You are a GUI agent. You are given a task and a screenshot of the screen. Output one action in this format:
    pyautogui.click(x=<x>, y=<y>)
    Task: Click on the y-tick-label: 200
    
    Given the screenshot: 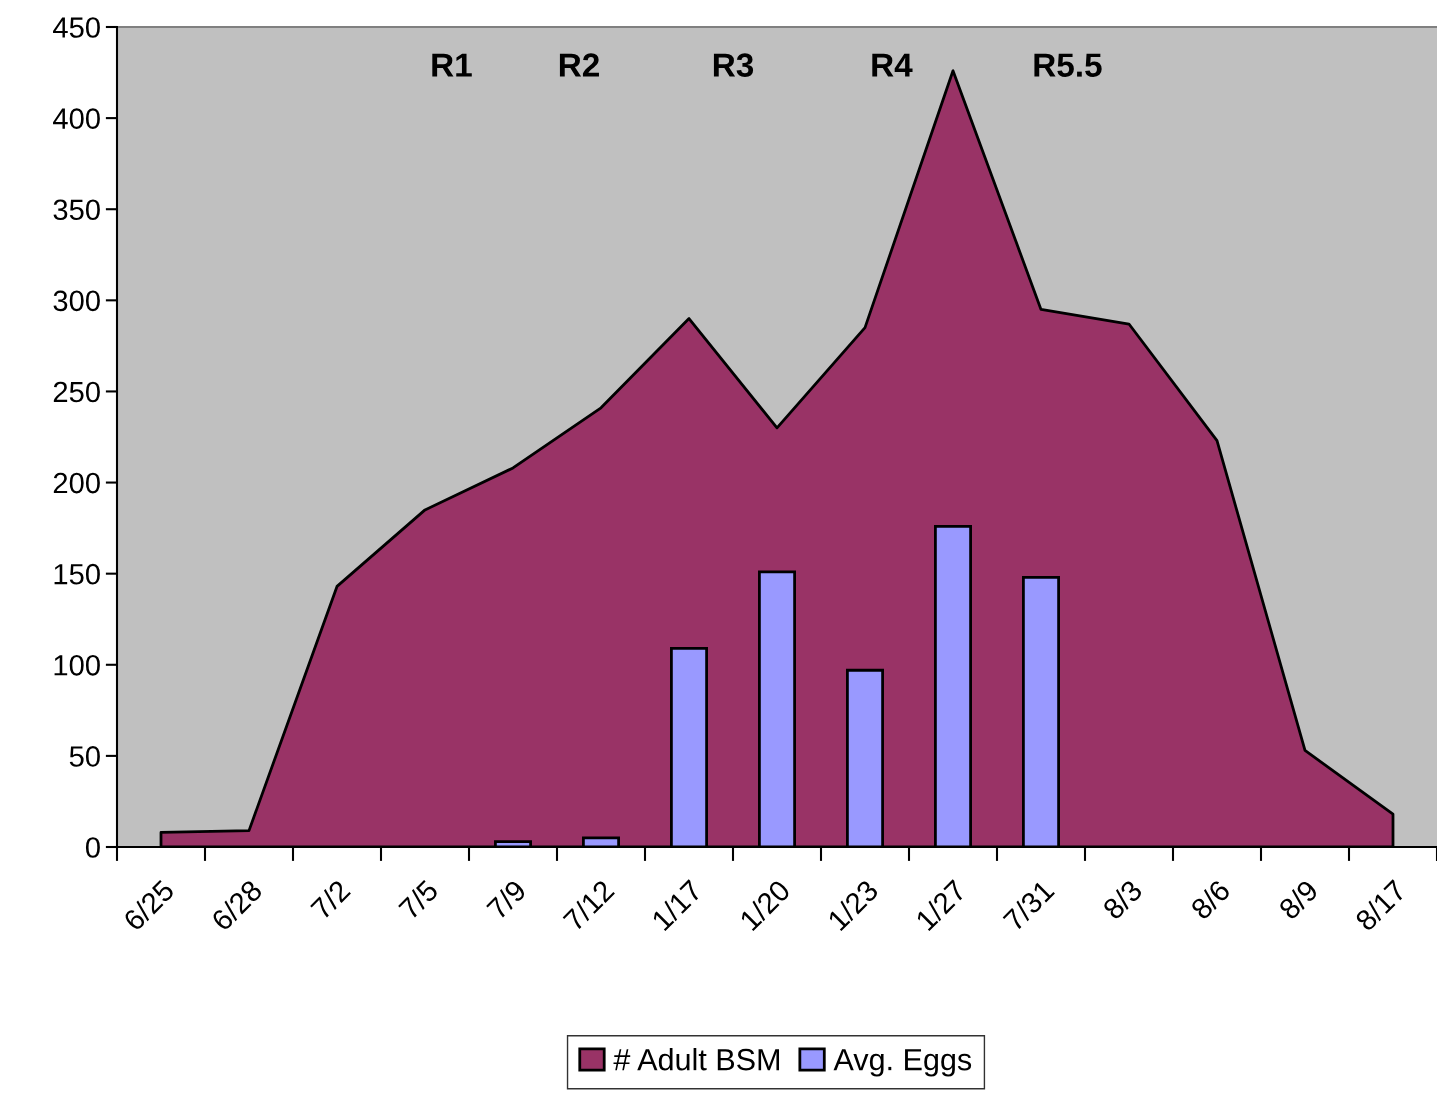 What is the action you would take?
    pyautogui.click(x=76, y=483)
    